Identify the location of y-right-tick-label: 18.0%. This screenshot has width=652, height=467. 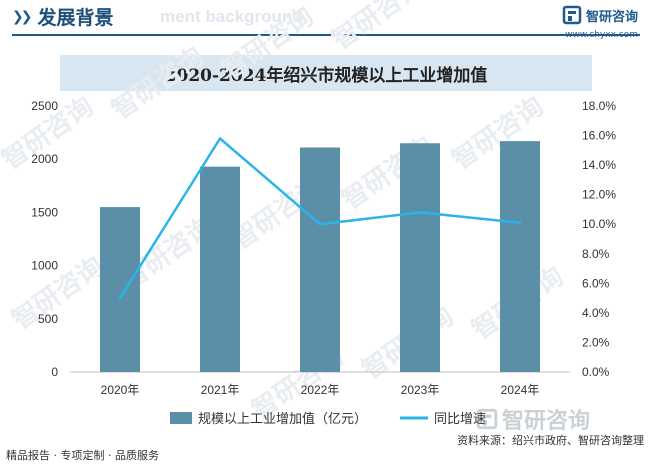
(599, 106).